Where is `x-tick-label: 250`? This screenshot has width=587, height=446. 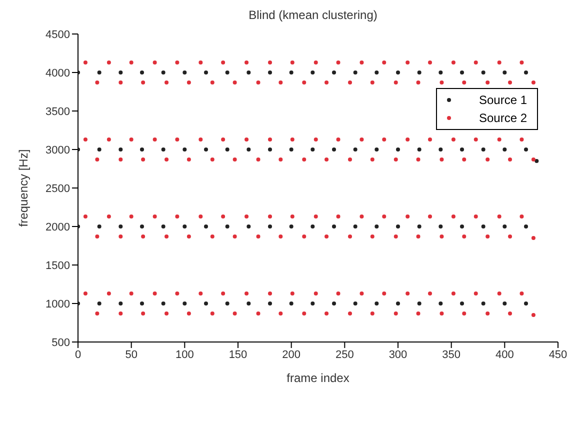
x-tick-label: 250 is located at coordinates (344, 354).